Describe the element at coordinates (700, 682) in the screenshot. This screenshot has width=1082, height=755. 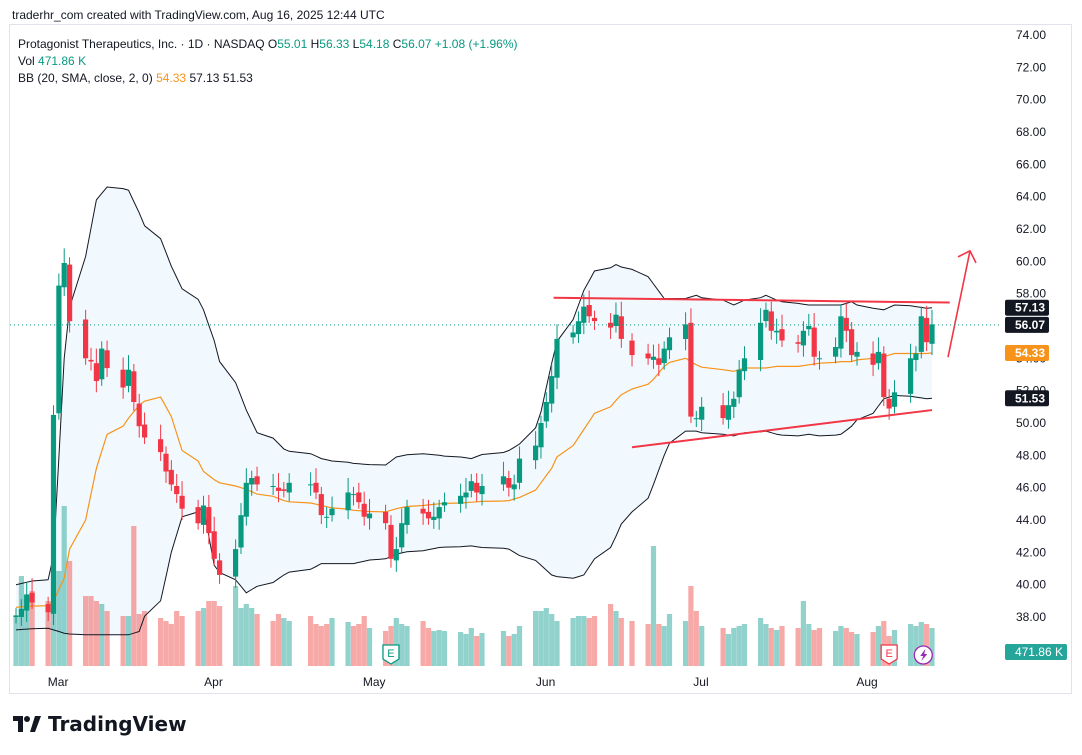
I see `x-axis-tick-label: Jul` at that location.